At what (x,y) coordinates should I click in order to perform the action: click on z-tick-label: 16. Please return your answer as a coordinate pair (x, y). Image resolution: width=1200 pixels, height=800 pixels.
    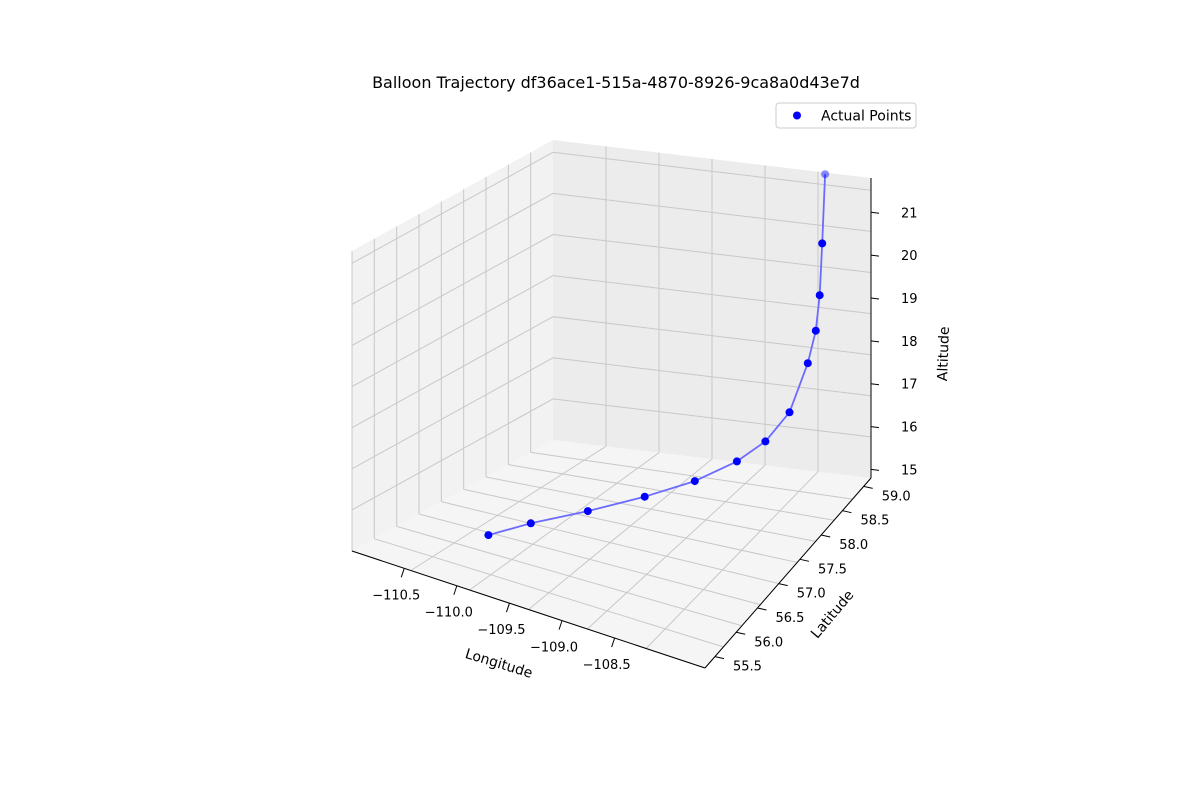
    Looking at the image, I should click on (909, 428).